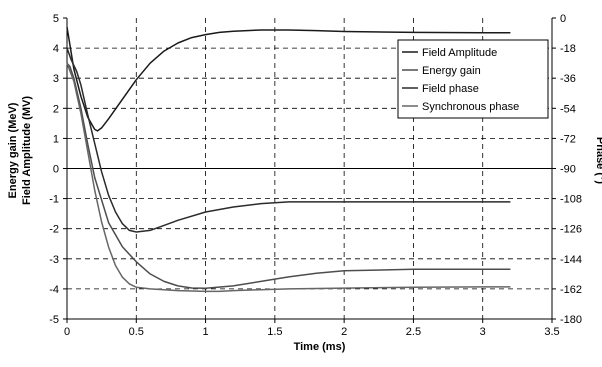 This screenshot has width=602, height=367. What do you see at coordinates (56, 19) in the screenshot?
I see `y-tick-label: 5` at bounding box center [56, 19].